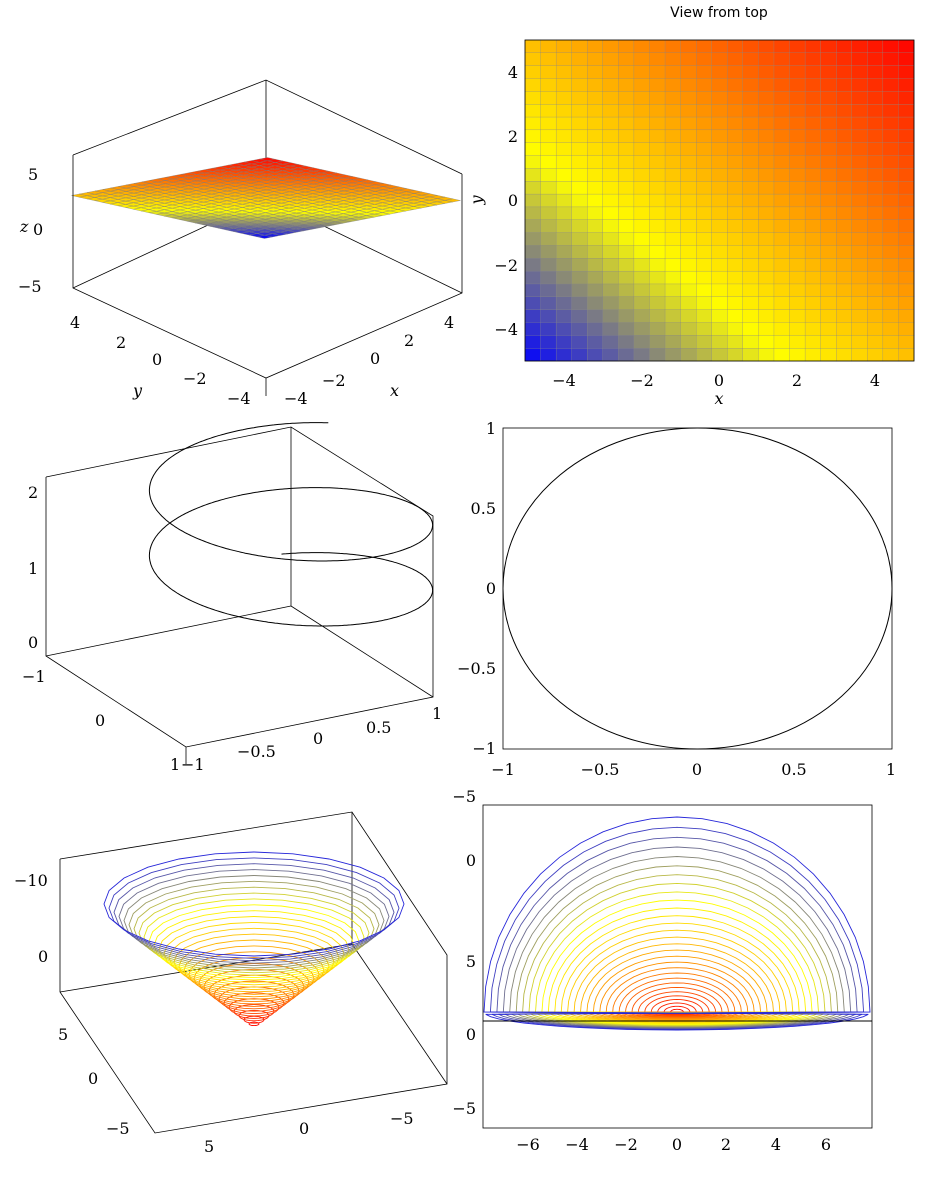 This screenshot has height=1194, width=945. What do you see at coordinates (719, 380) in the screenshot?
I see `x-tick-label: 0` at bounding box center [719, 380].